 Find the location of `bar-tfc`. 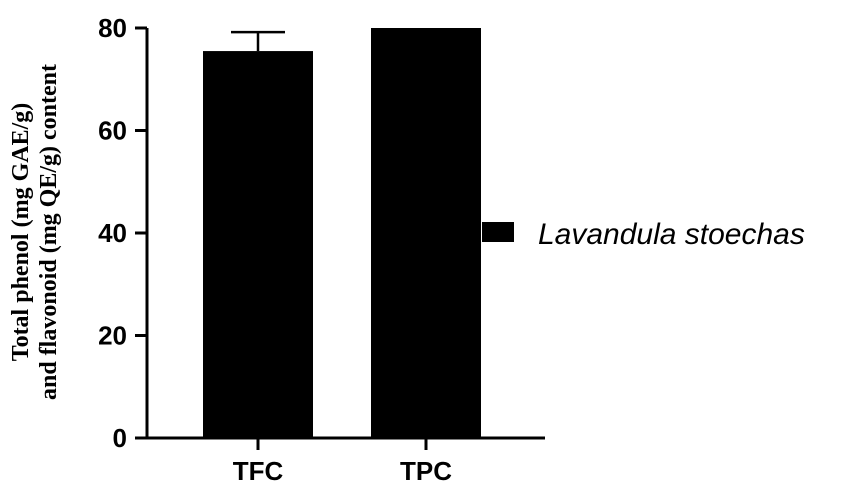

bar-tfc is located at coordinates (258, 244).